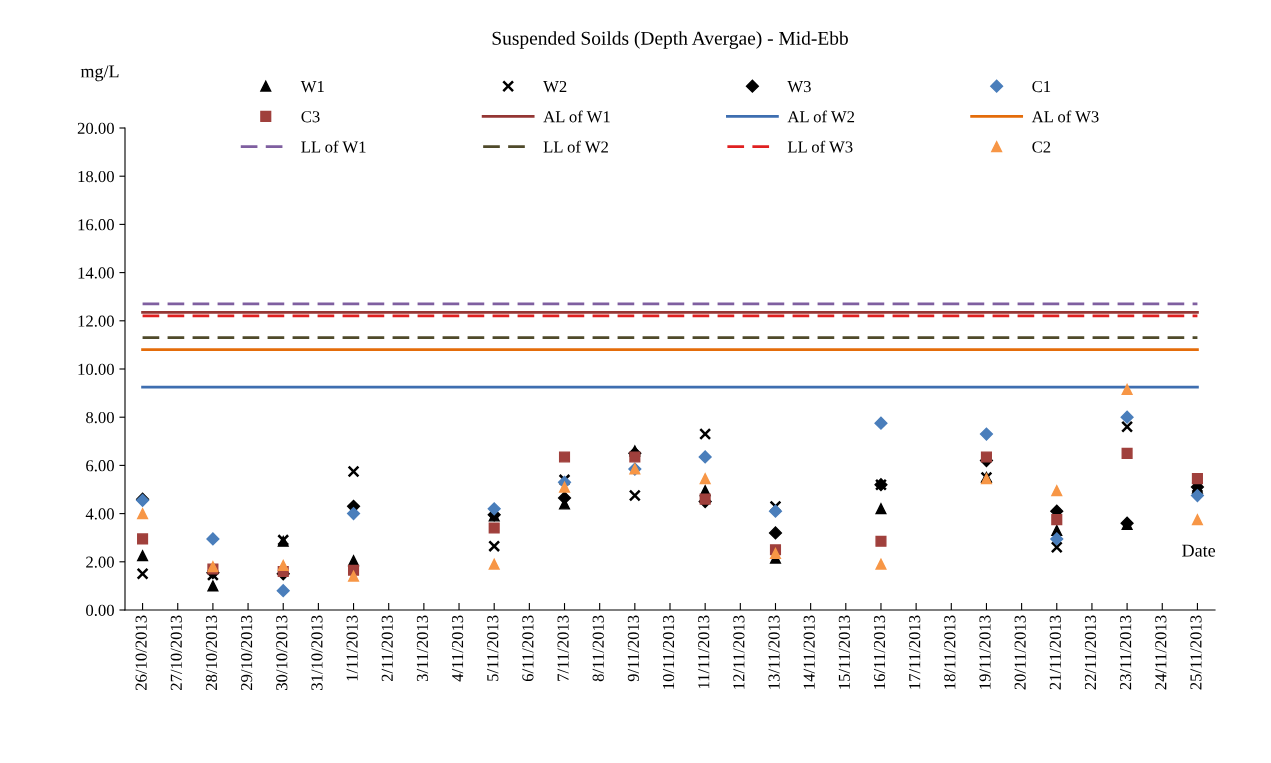  What do you see at coordinates (1041, 86) in the screenshot?
I see `legend-label: C1` at bounding box center [1041, 86].